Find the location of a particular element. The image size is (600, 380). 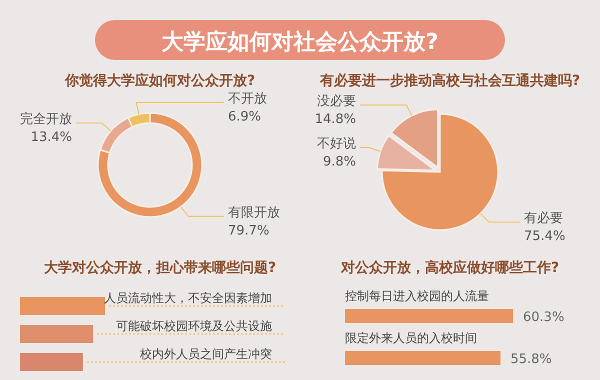

slice-label: 没必要 is located at coordinates (336, 101).